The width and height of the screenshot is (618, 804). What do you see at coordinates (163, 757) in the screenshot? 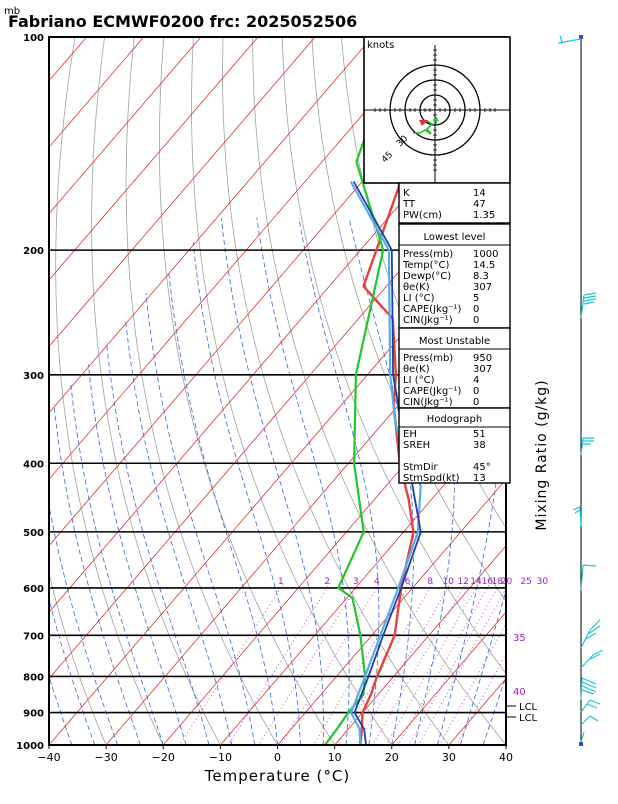
I see `x-tick-label: −20` at bounding box center [163, 757].